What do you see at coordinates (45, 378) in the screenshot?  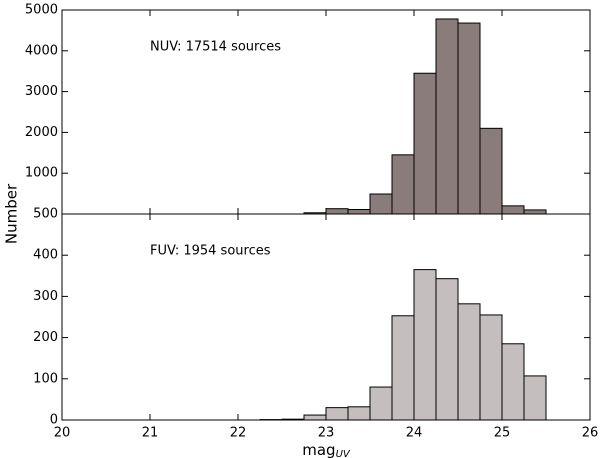 I see `y-tick-label: 100` at bounding box center [45, 378].